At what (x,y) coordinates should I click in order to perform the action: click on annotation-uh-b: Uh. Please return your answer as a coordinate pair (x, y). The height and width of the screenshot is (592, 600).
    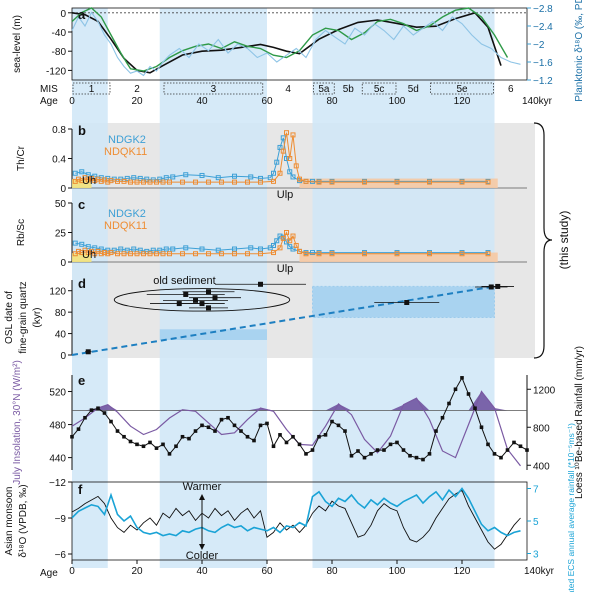
    Looking at the image, I should click on (89, 181).